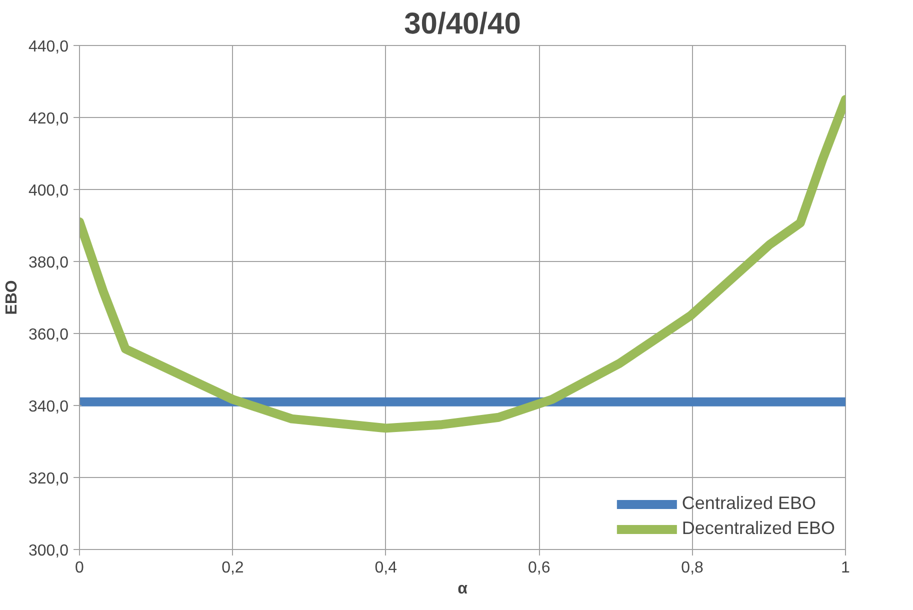 The image size is (913, 610). What do you see at coordinates (48, 551) in the screenshot?
I see `y-tick-label: 300,0` at bounding box center [48, 551].